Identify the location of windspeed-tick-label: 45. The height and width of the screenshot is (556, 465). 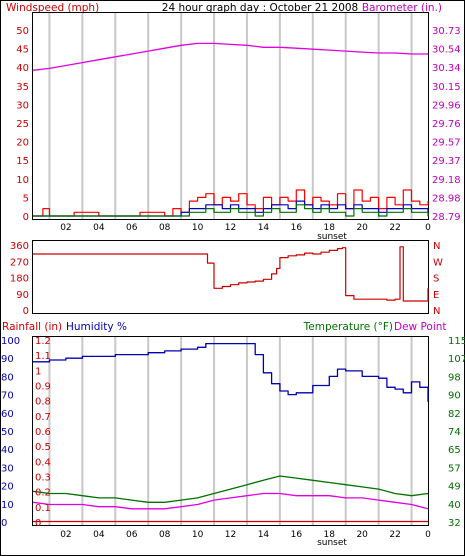
(22, 50).